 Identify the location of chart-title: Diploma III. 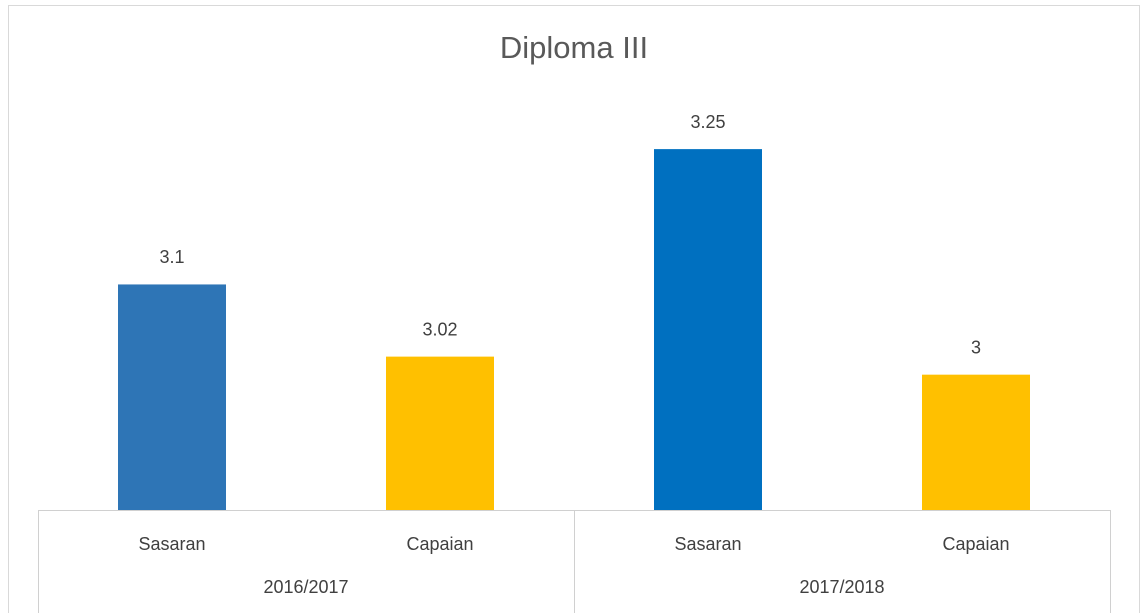
(574, 47).